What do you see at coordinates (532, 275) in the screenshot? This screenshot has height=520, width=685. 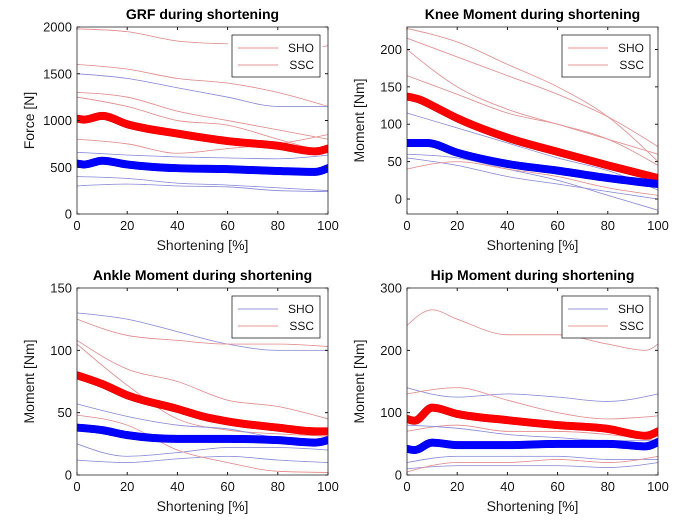 I see `chart-title: Hip Moment during shortening` at bounding box center [532, 275].